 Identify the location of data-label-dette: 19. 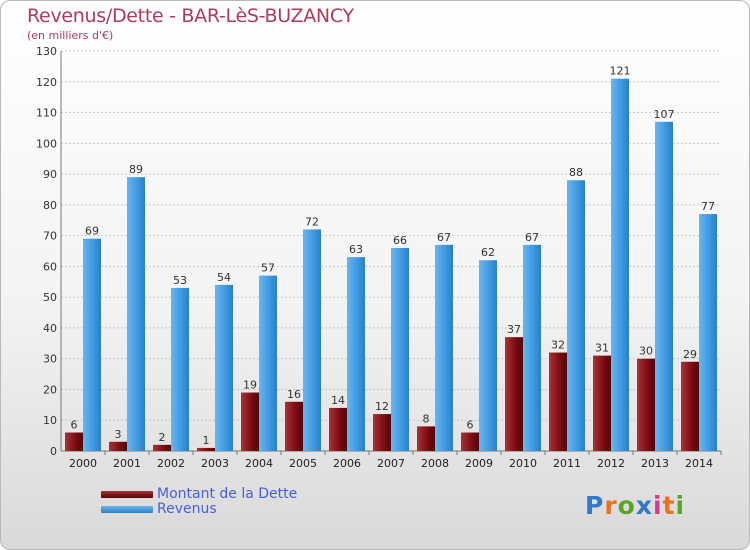
(250, 385).